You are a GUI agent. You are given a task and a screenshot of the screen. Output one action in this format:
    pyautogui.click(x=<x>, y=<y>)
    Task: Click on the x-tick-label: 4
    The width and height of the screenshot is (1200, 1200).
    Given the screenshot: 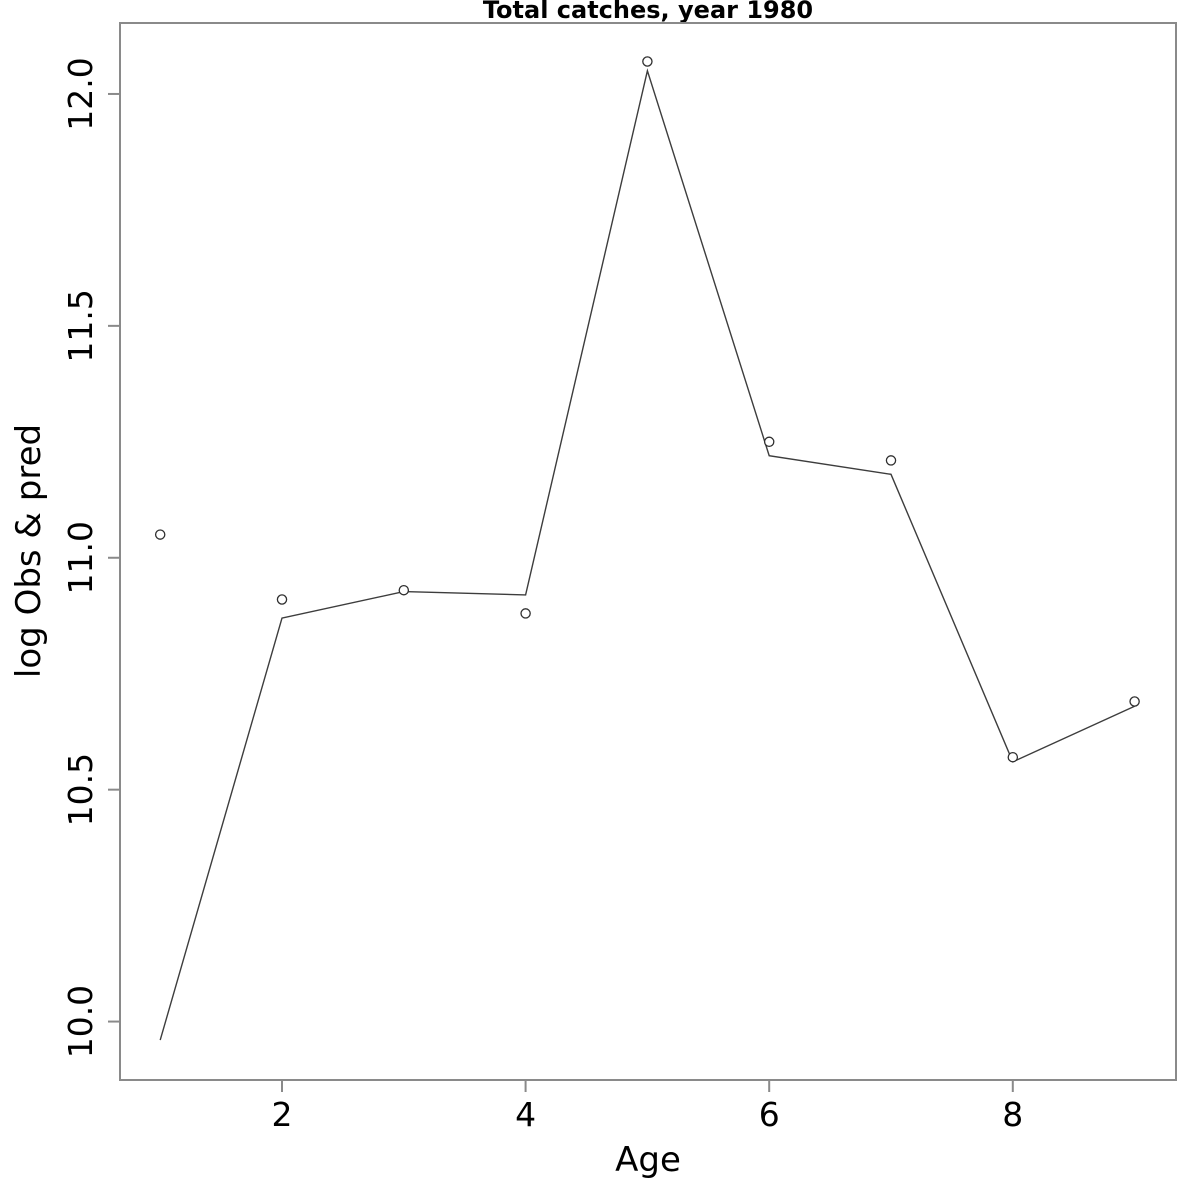 What is the action you would take?
    pyautogui.click(x=525, y=1114)
    